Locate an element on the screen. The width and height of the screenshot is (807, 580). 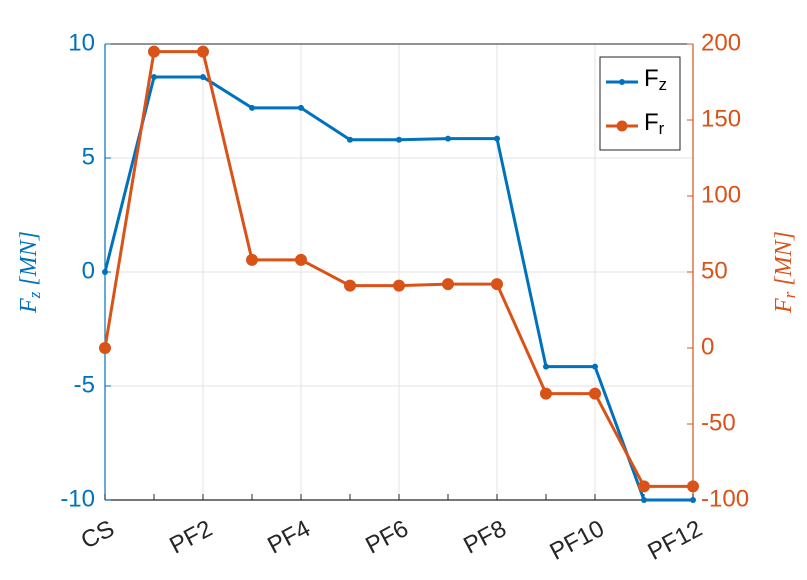
y-tick-label: -10 is located at coordinates (77, 498).